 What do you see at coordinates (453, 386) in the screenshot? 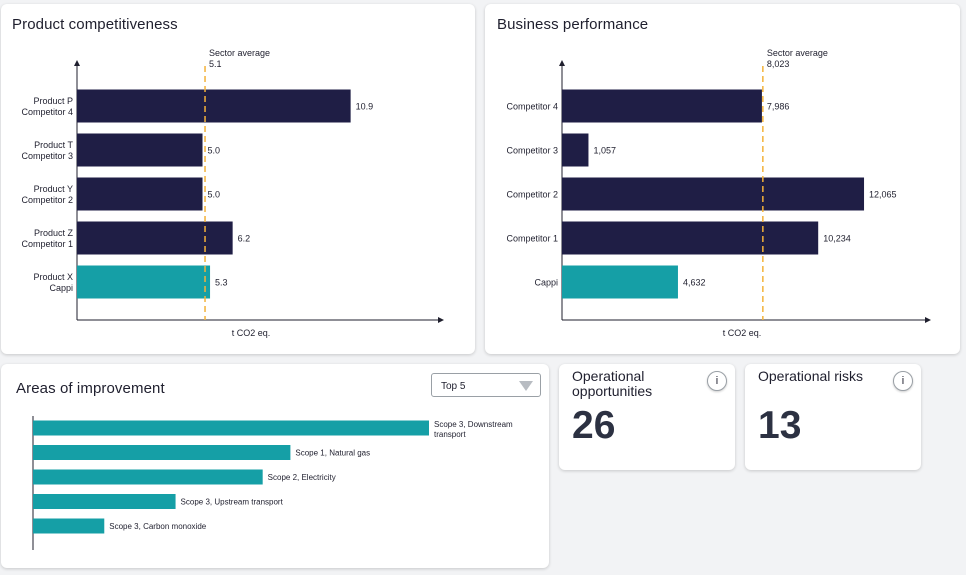
I see `top-n-dropdown-value: Top 5` at bounding box center [453, 386].